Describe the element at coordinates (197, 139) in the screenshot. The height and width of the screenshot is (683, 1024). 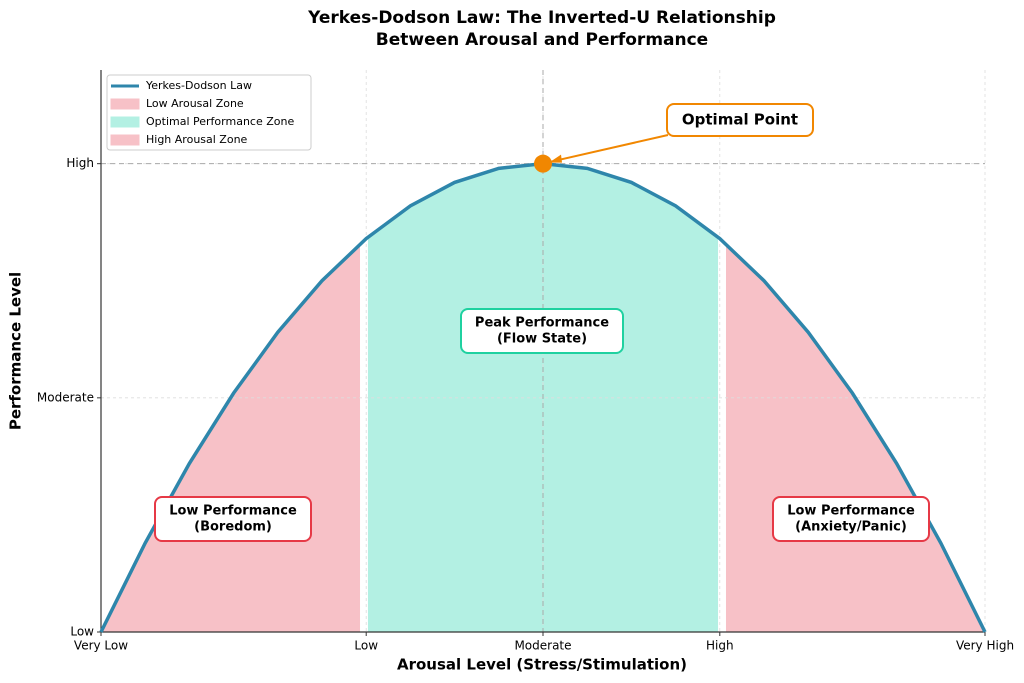
I see `legend-label: High Arousal Zone` at that location.